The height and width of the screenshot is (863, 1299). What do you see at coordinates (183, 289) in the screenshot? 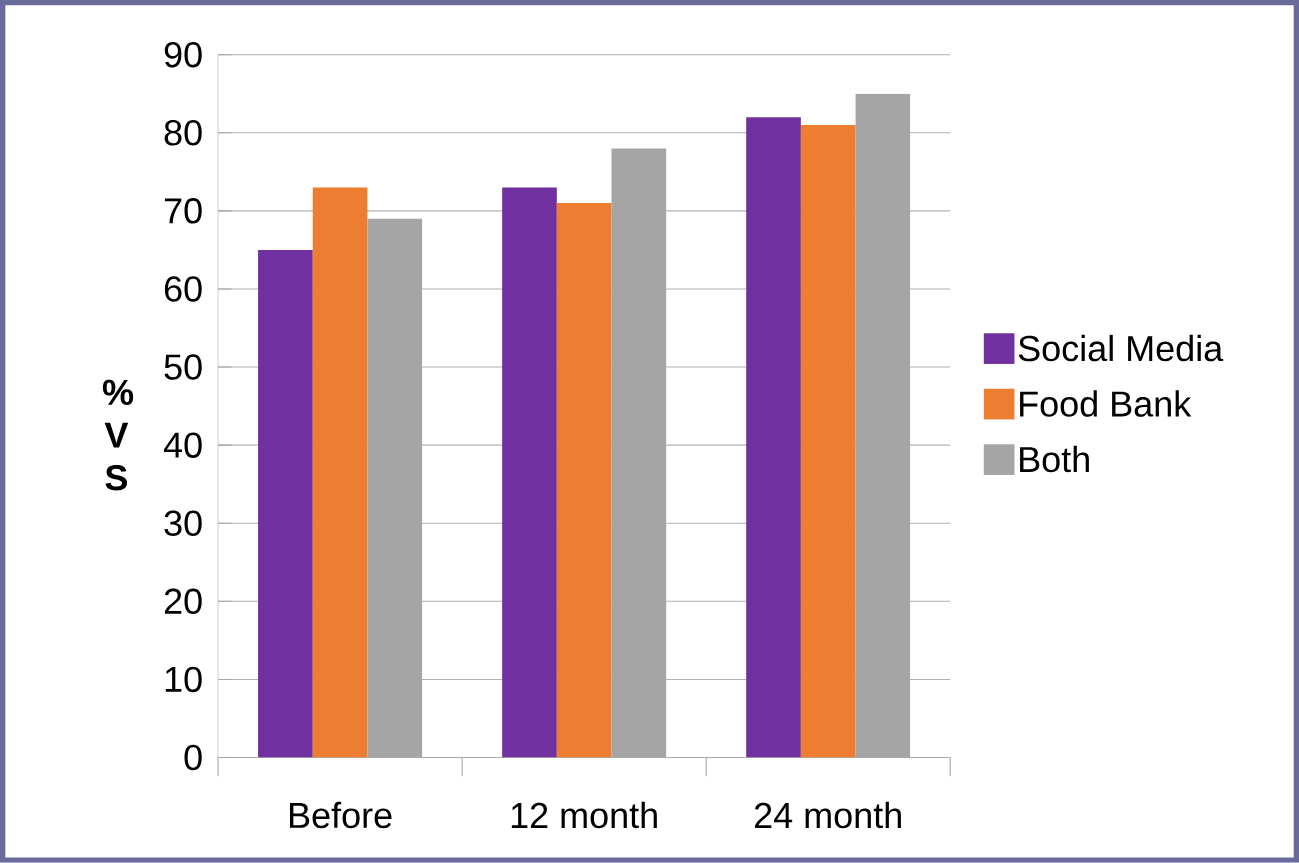
I see `y-tick-label: 60` at bounding box center [183, 289].